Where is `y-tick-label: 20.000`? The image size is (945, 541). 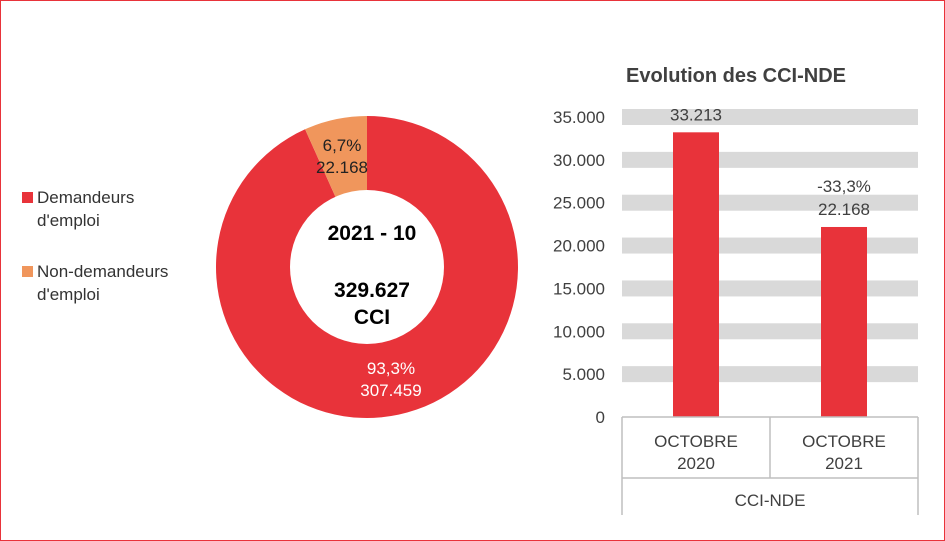
y-tick-label: 20.000 is located at coordinates (579, 246).